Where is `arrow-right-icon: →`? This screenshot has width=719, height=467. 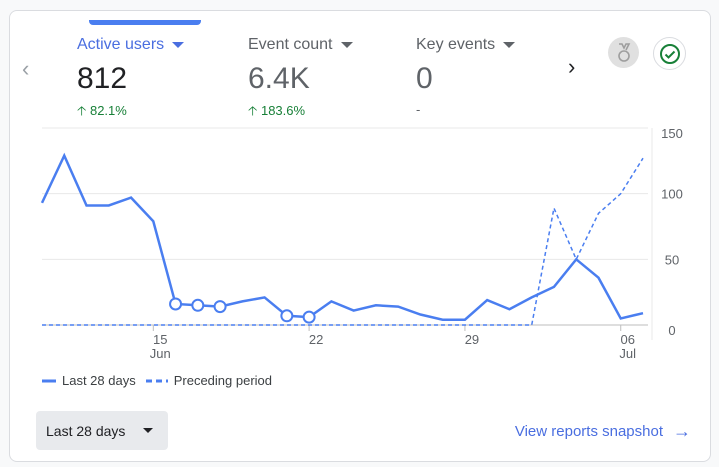
arrow-right-icon: → is located at coordinates (682, 431).